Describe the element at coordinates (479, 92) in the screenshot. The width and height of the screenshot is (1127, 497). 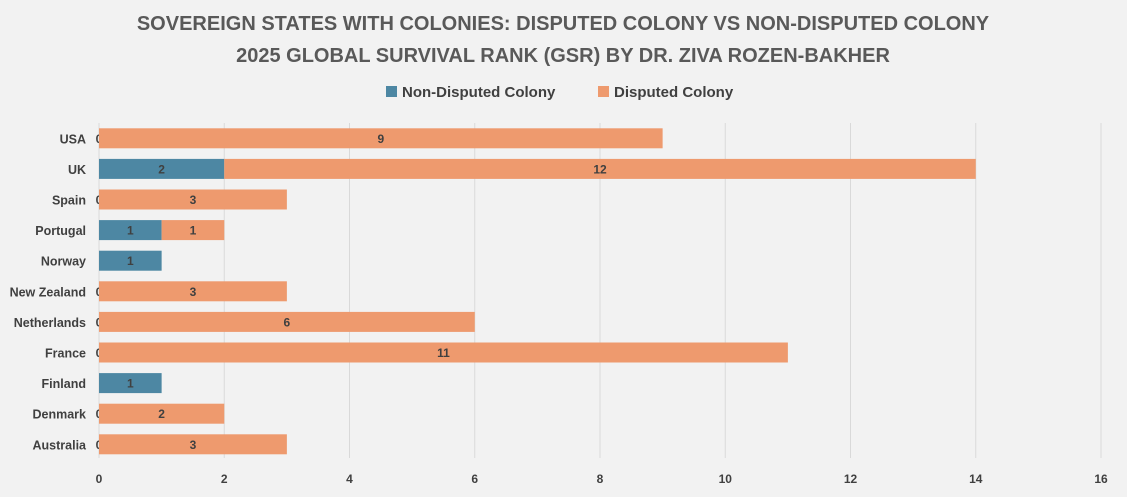
I see `legend-label-0: Non-Disputed Colony` at that location.